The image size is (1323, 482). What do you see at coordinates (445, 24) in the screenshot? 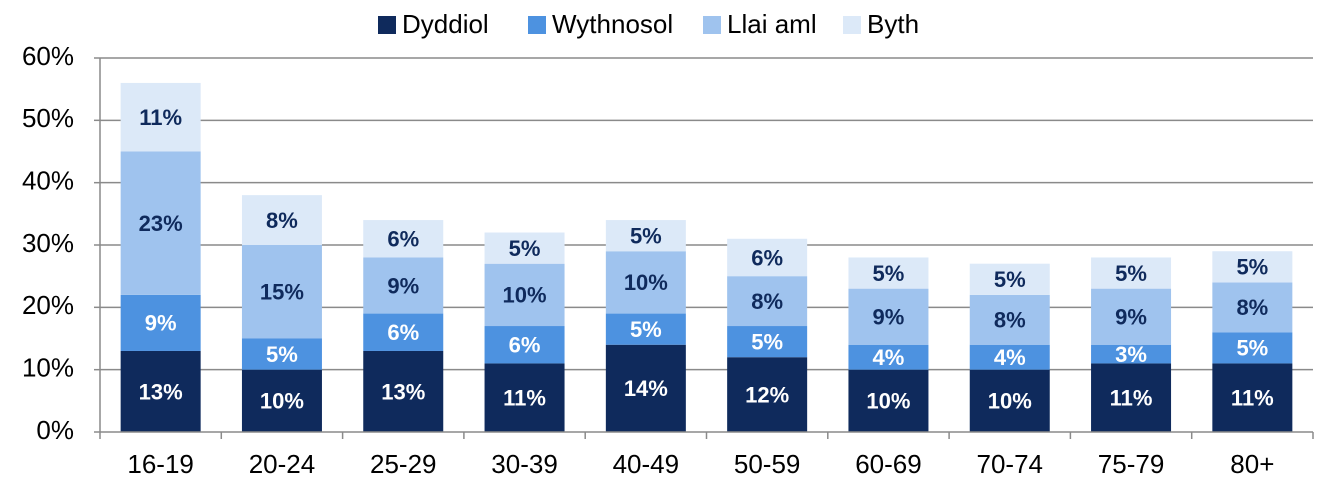
I see `legend-label: Dyddiol` at bounding box center [445, 24].